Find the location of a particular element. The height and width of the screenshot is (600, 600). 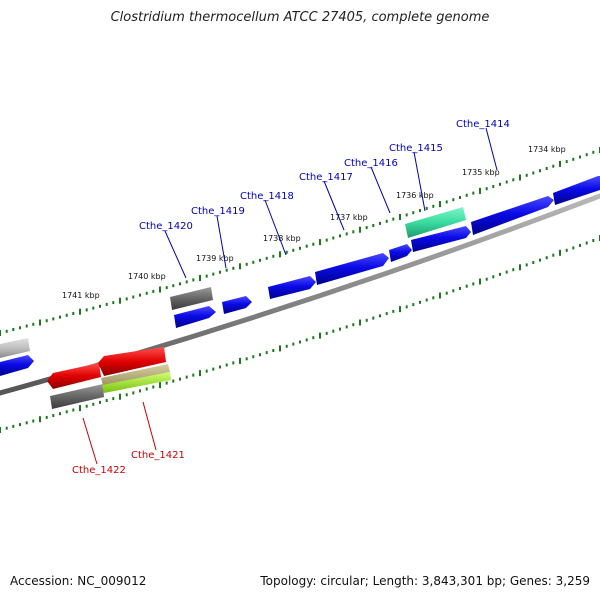

gene-label-cthe-1421: Cthe_1421 is located at coordinates (158, 455).